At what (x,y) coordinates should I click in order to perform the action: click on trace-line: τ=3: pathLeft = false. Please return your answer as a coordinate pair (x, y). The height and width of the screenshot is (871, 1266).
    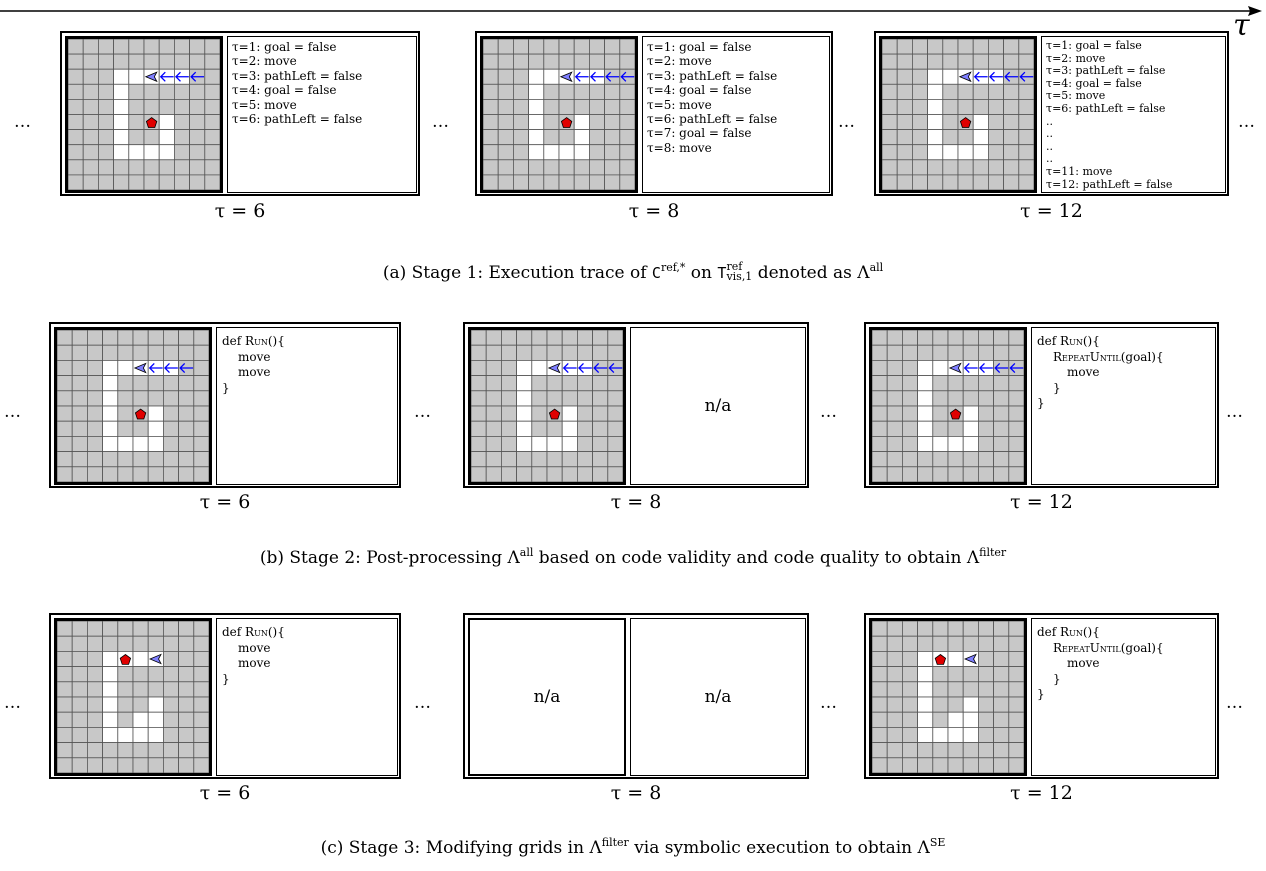
    Looking at the image, I should click on (297, 75).